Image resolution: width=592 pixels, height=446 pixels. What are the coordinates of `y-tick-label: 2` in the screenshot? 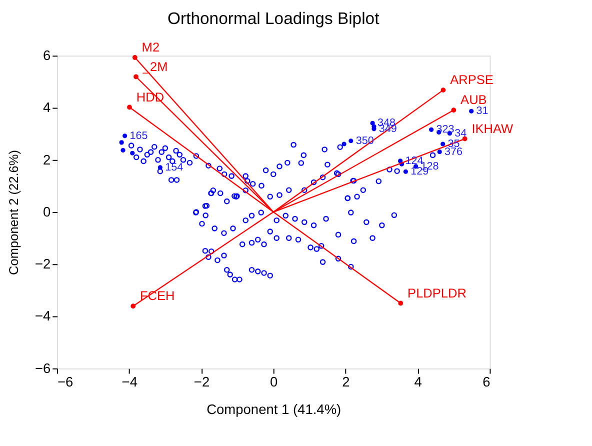 It's located at (46, 160).